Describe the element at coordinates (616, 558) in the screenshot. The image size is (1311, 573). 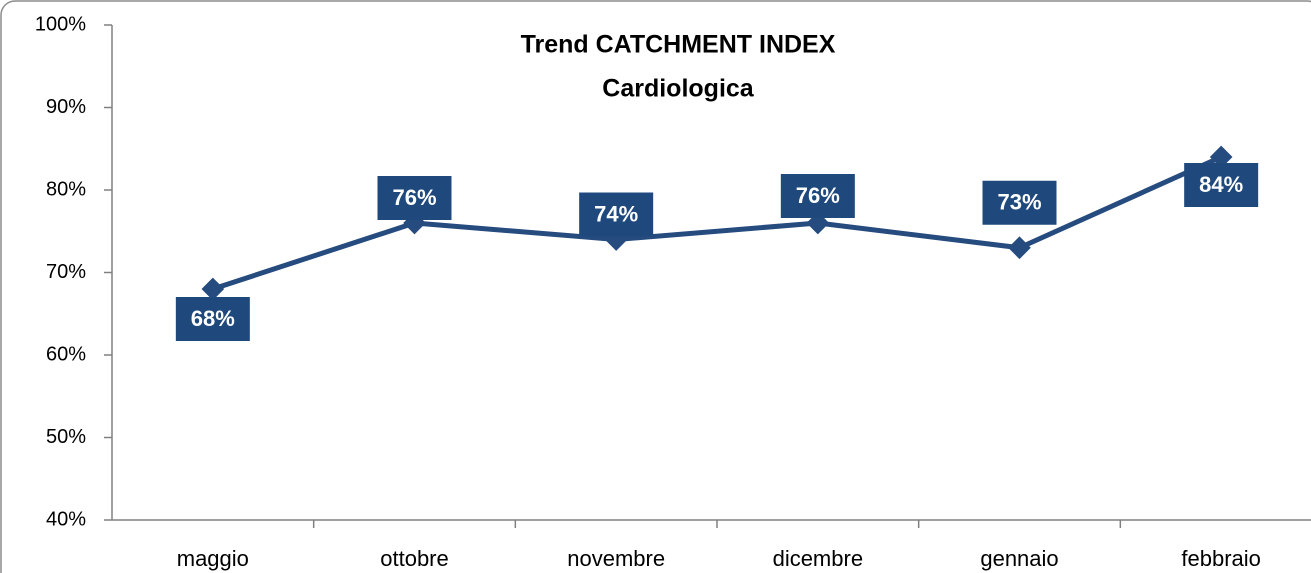
I see `x-tick-label: novembre` at that location.